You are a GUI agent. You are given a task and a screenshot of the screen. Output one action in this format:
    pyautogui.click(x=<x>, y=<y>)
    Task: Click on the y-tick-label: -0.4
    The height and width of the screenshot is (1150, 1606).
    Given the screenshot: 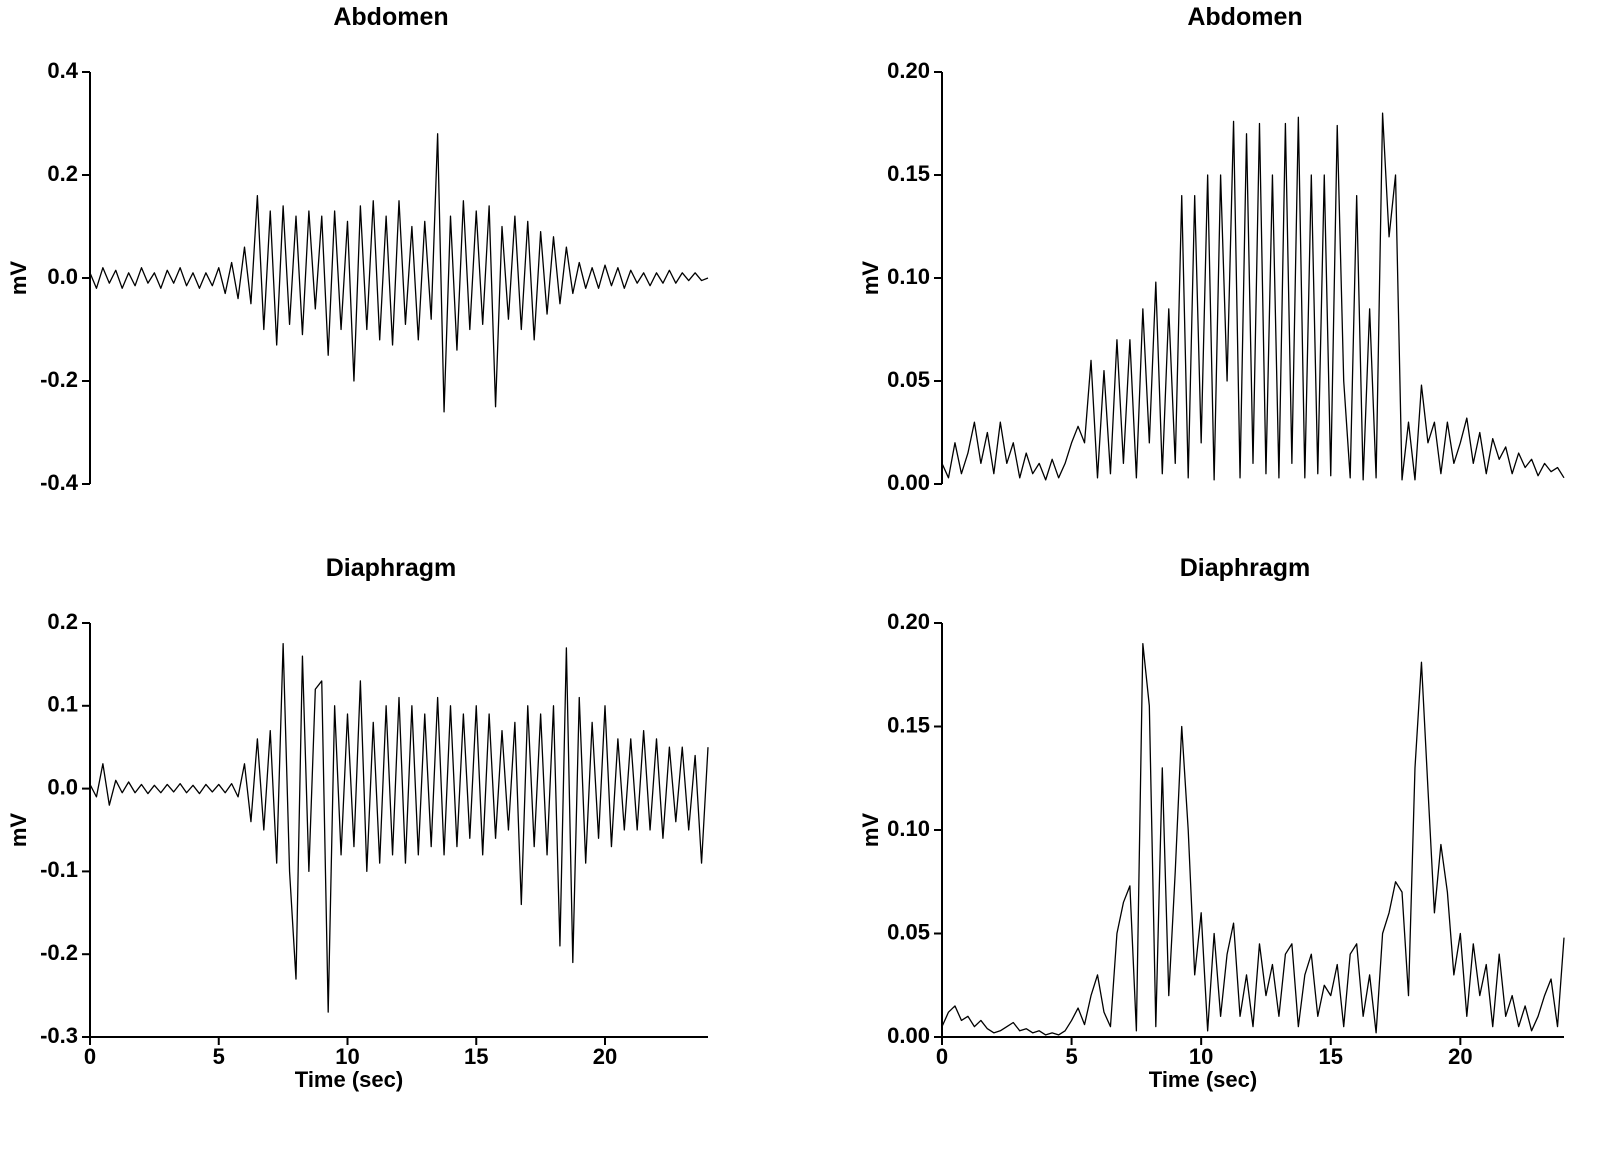 What is the action you would take?
    pyautogui.click(x=59, y=482)
    